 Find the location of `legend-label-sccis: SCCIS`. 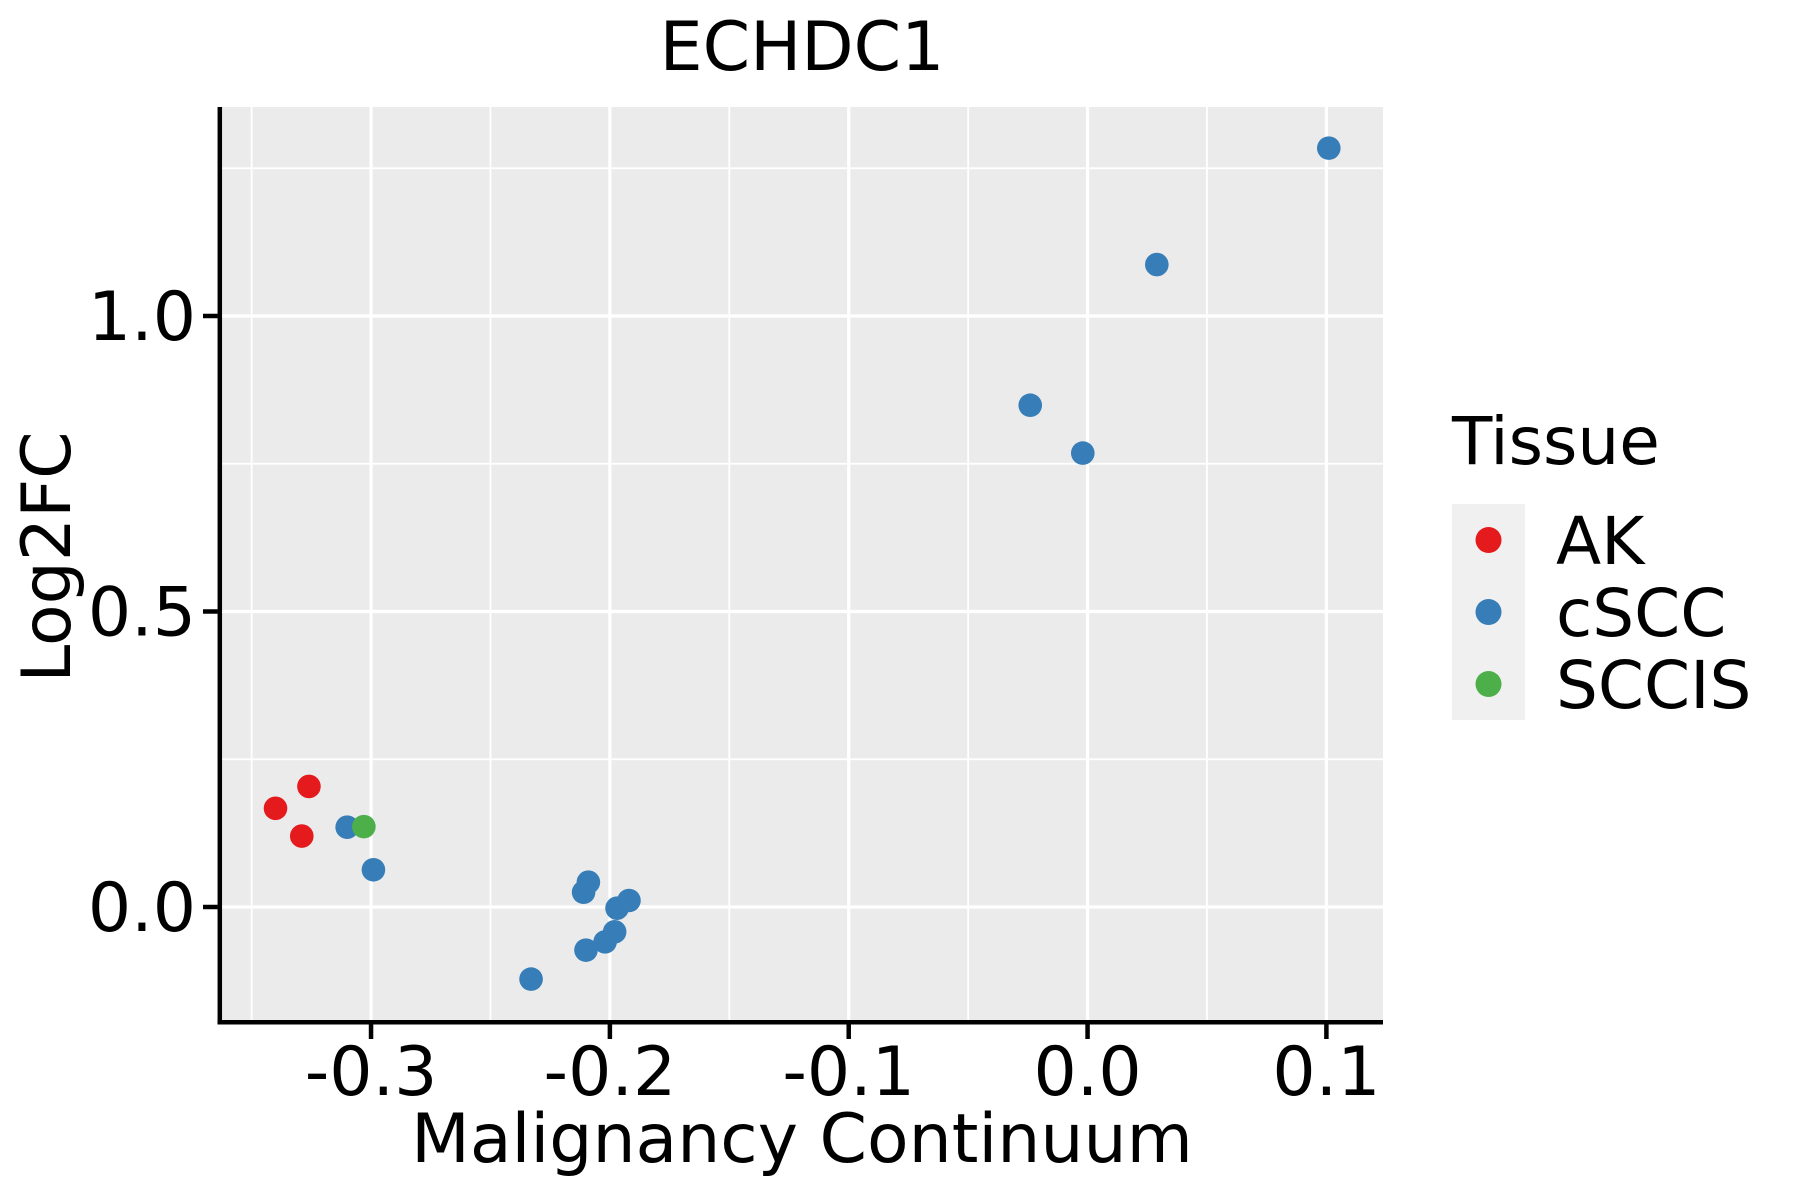

legend-label-sccis: SCCIS is located at coordinates (1653, 685).